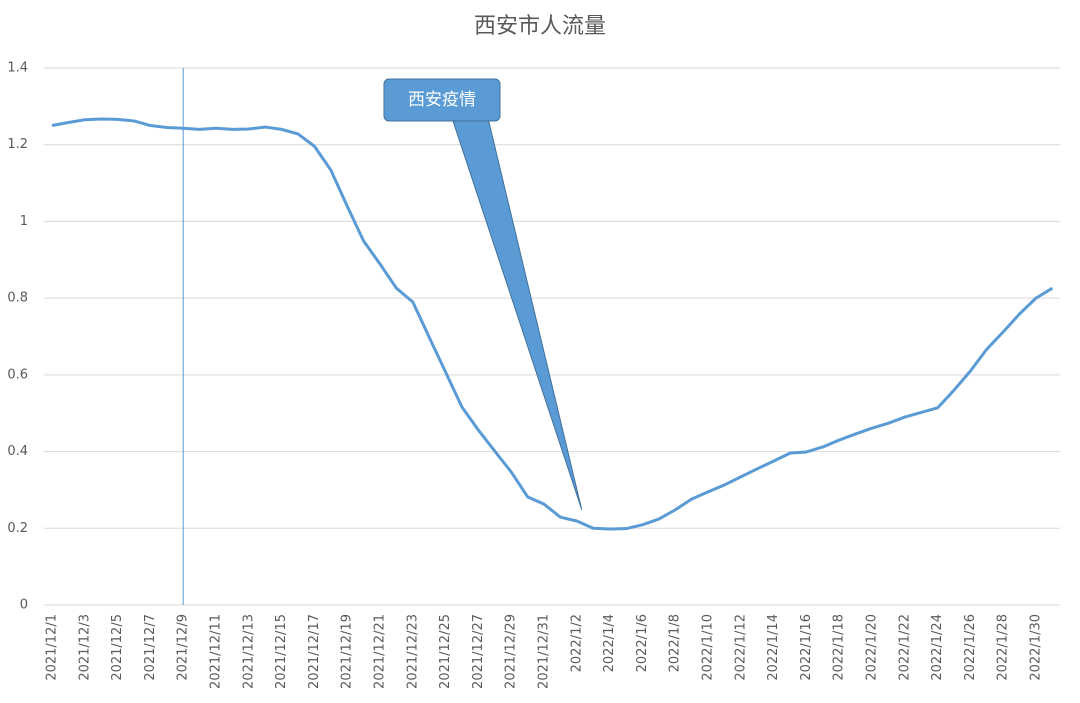  Describe the element at coordinates (1003, 647) in the screenshot. I see `x-tick-label: 2022/1/28` at that location.